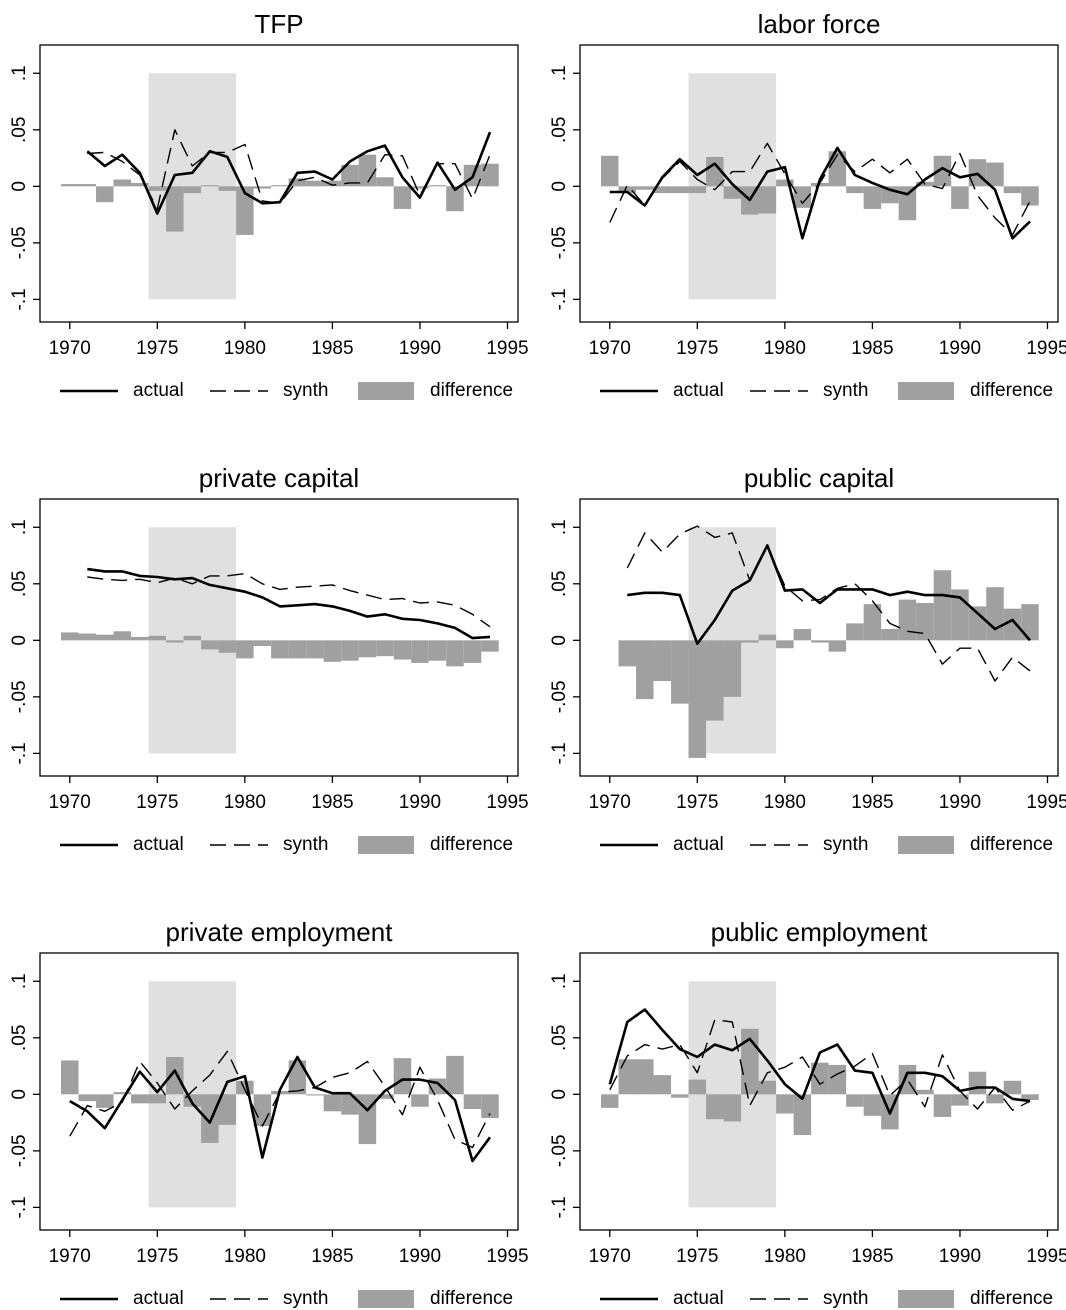  Describe the element at coordinates (157, 802) in the screenshot. I see `x-tick-label: 1975` at that location.